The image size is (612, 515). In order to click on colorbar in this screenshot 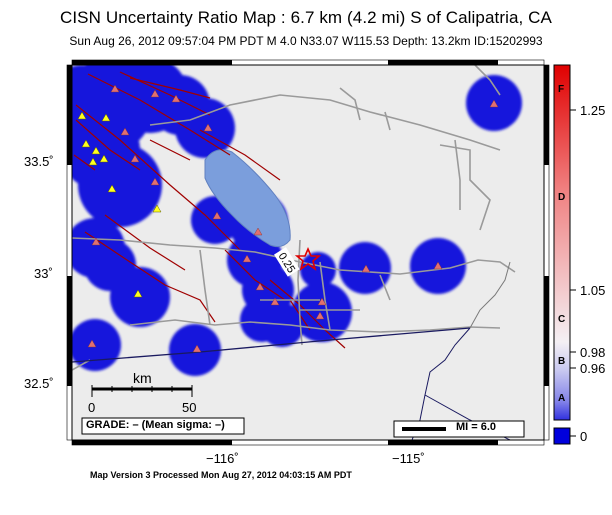, I will do `click(562, 242)`.